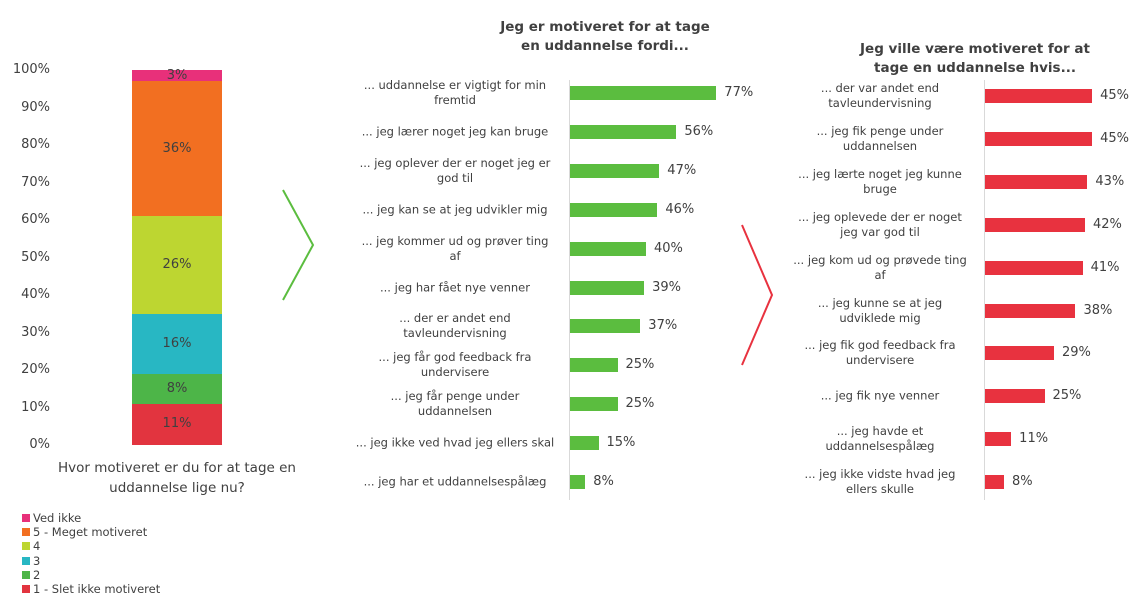  Describe the element at coordinates (1107, 224) in the screenshot. I see `data-label: 42%` at that location.